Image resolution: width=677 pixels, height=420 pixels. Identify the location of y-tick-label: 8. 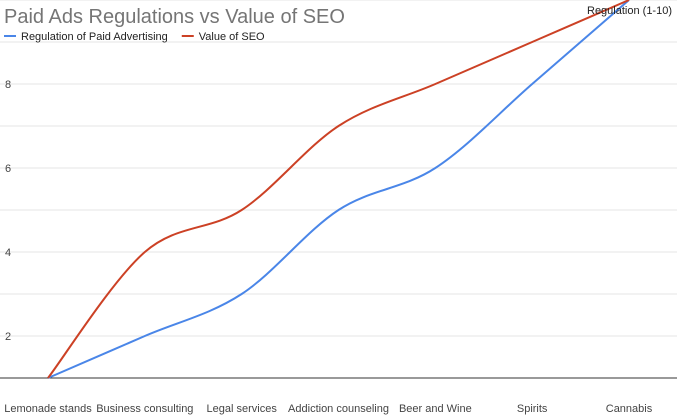
(8, 85).